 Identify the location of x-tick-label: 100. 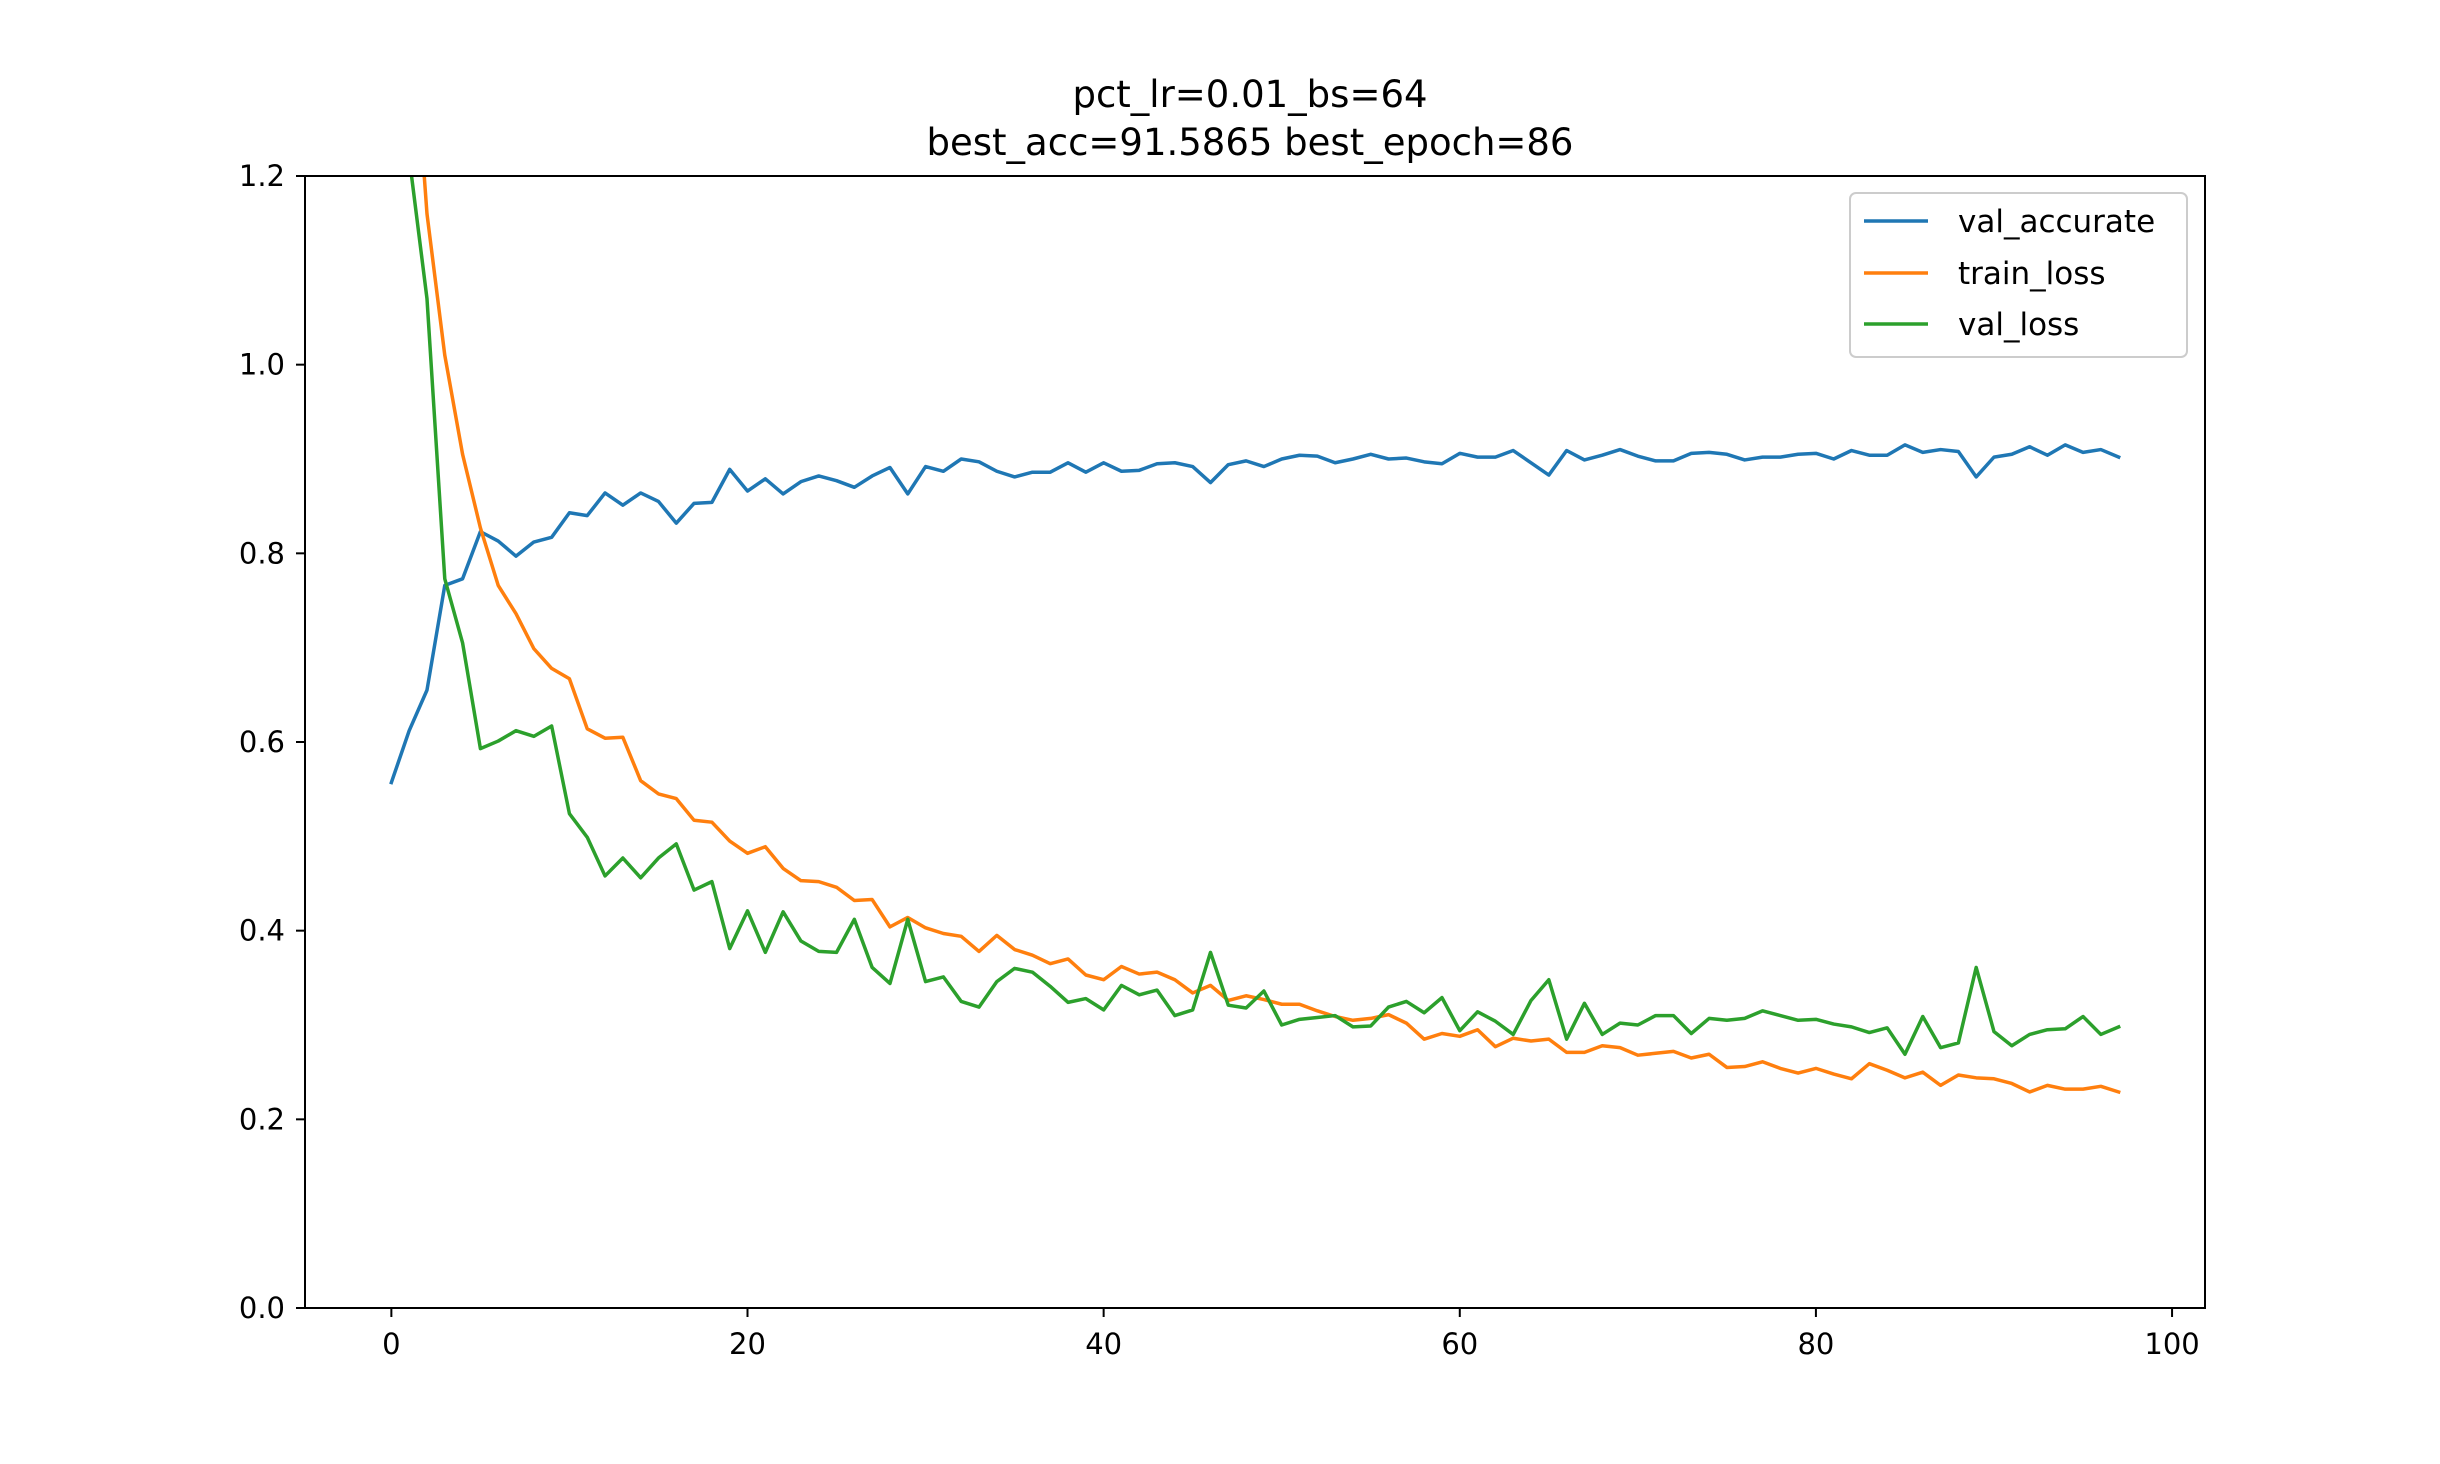
(2171, 1344).